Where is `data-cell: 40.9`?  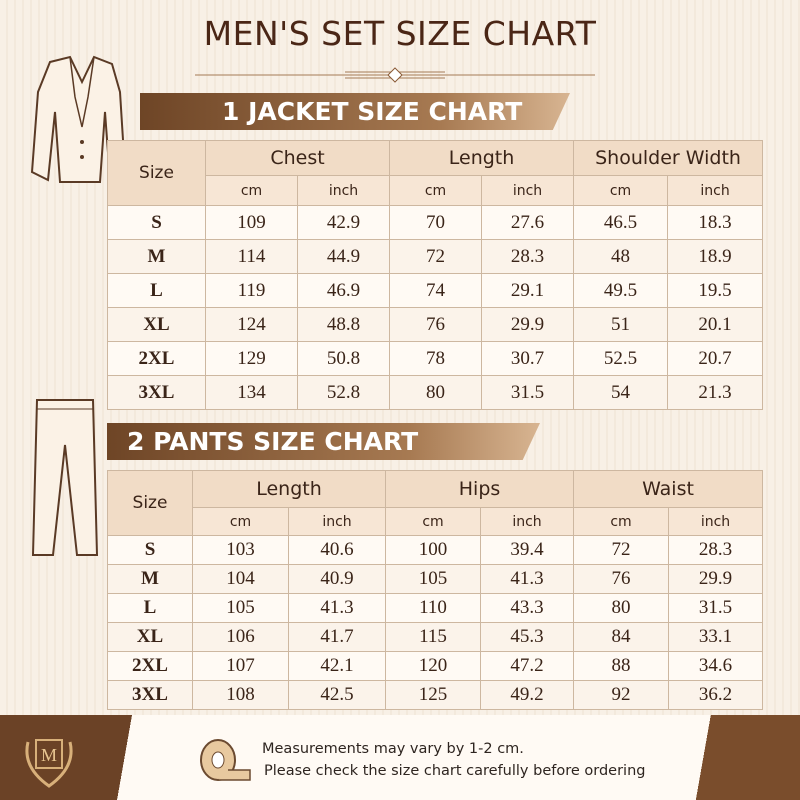 data-cell: 40.9 is located at coordinates (337, 579).